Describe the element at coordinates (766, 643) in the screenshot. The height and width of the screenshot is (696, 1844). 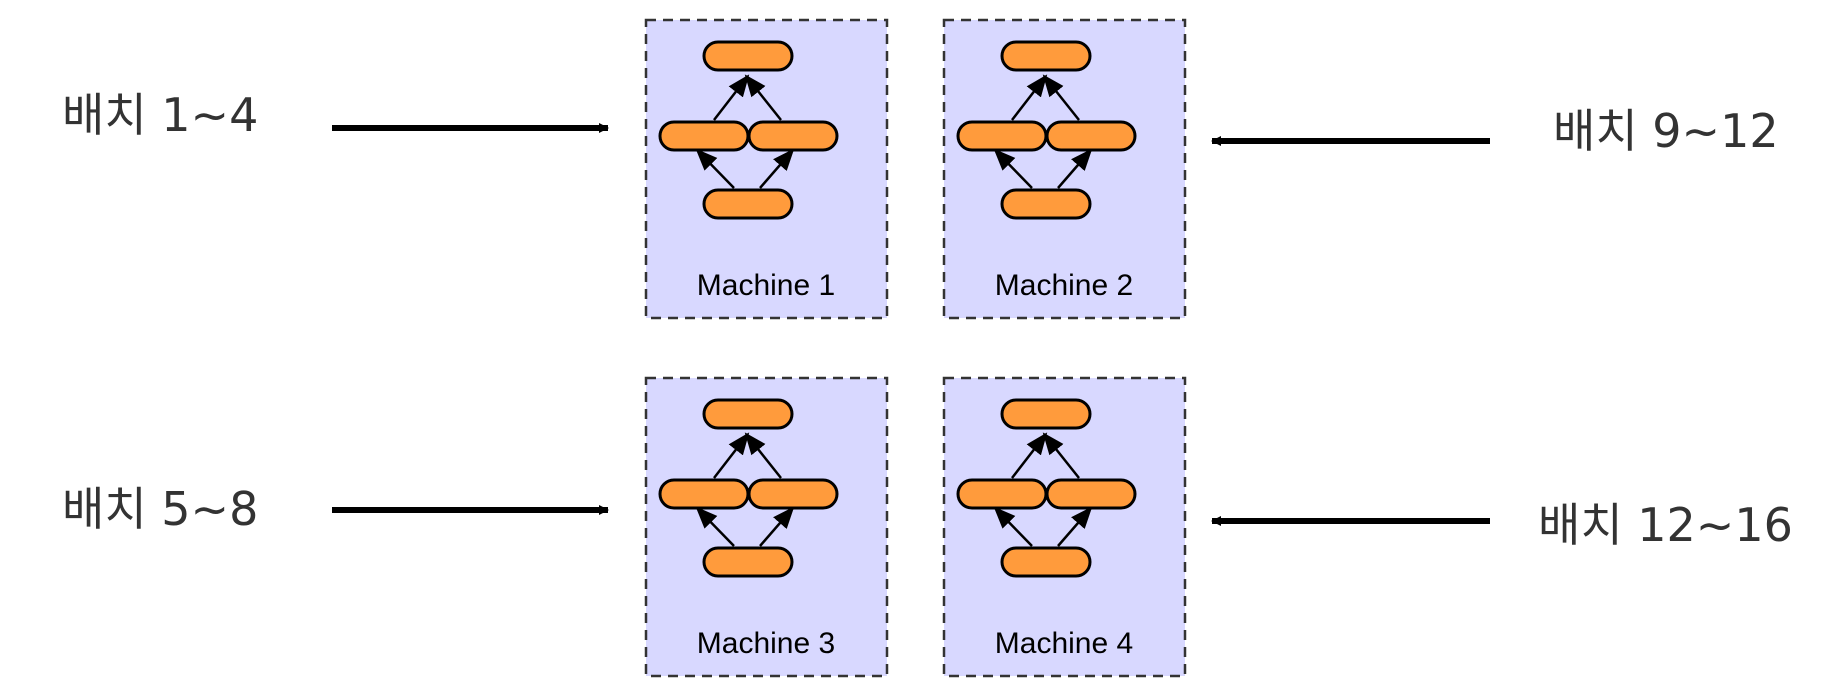
I see `machine-3-label: Machine 3` at that location.